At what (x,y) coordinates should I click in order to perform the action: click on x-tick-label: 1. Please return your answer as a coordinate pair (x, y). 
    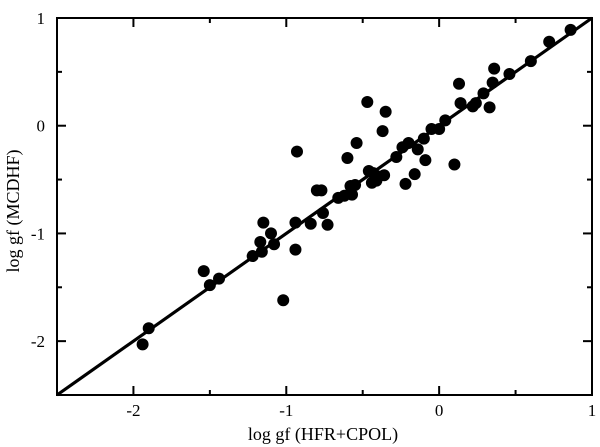
    Looking at the image, I should click on (592, 410).